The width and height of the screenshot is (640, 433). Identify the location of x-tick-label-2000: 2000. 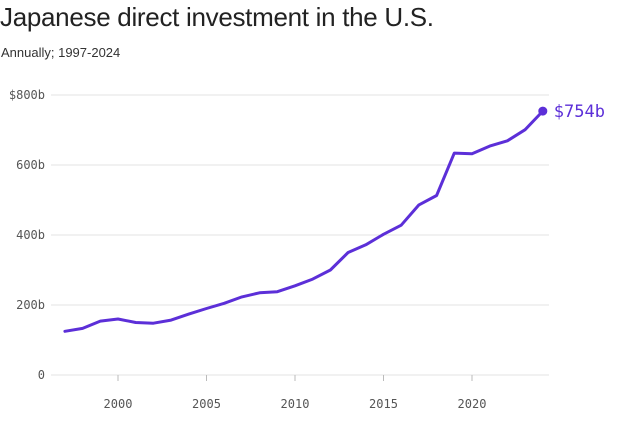
(118, 404).